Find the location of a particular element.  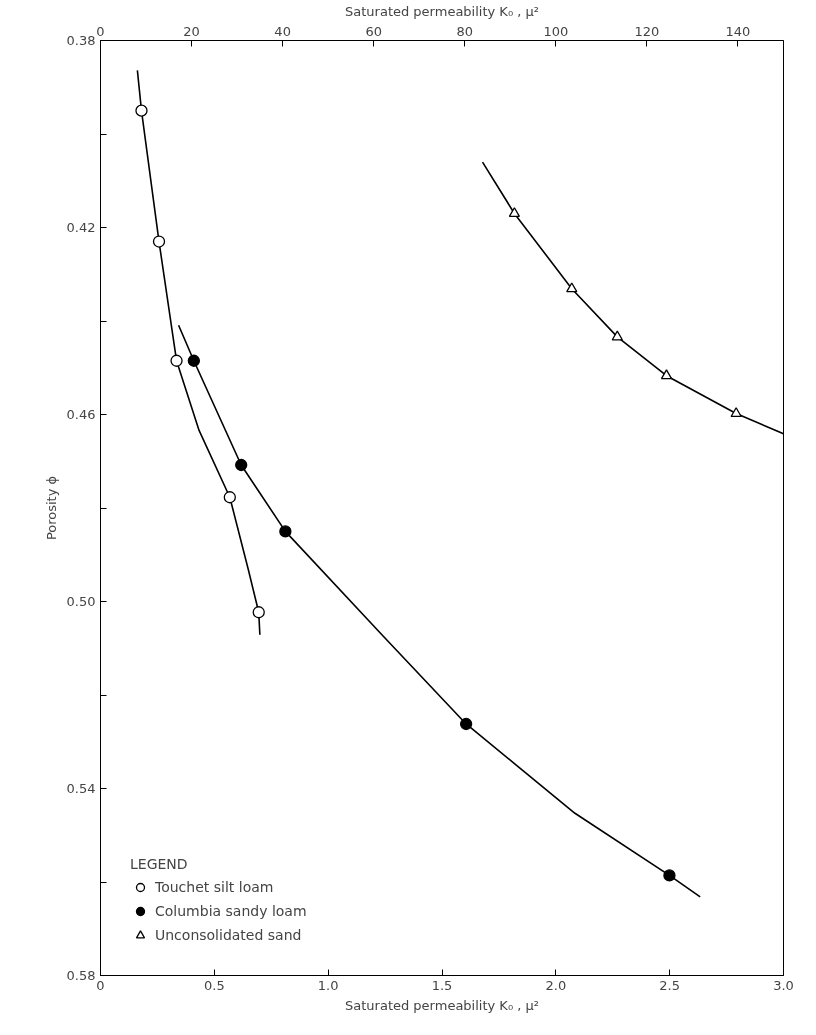

y-tick-label: 0.42 is located at coordinates (81, 227).